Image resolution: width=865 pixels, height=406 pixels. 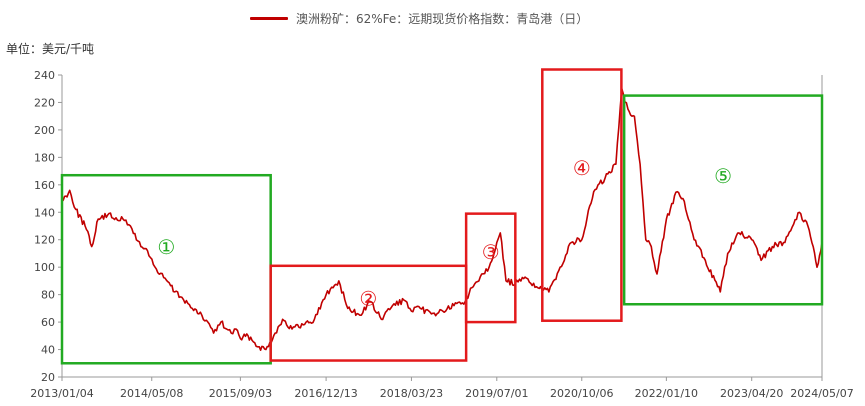 What do you see at coordinates (44, 212) in the screenshot?
I see `y-tick-label: 140` at bounding box center [44, 212].